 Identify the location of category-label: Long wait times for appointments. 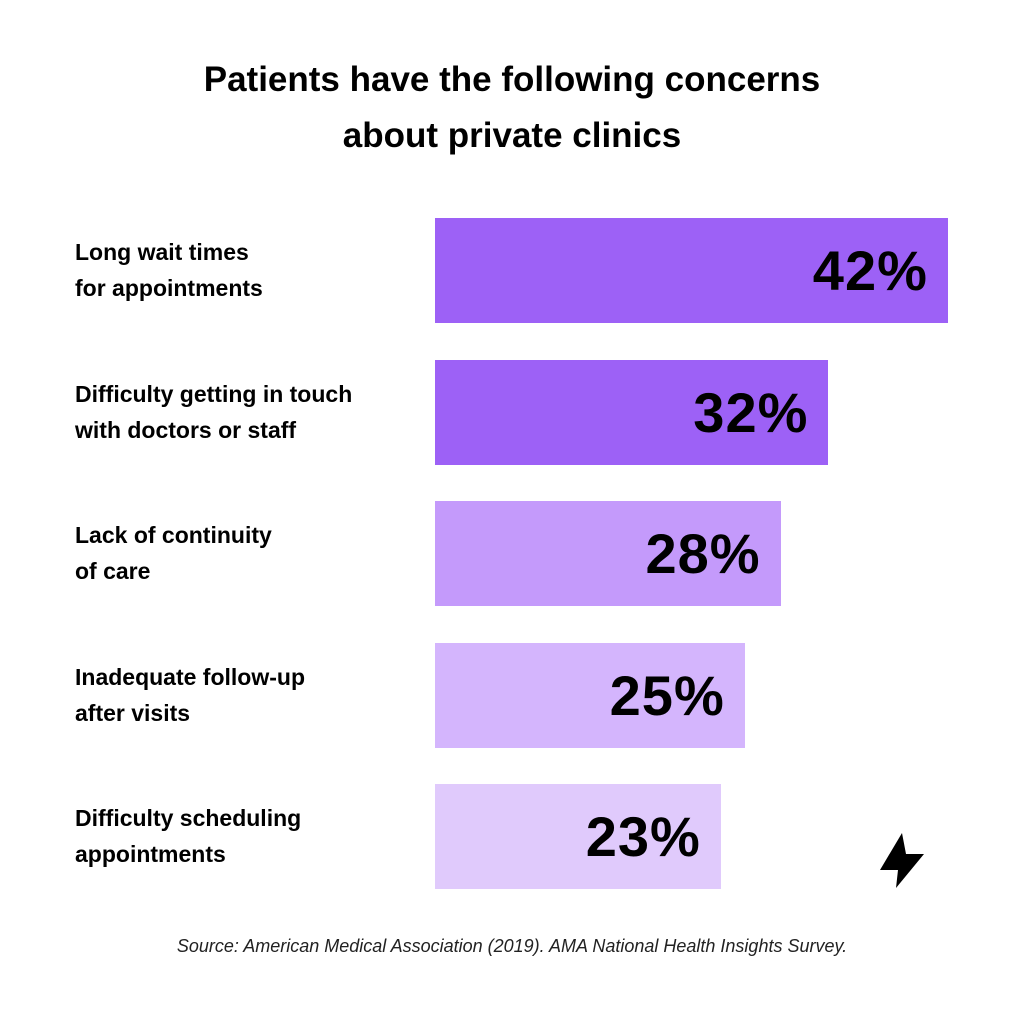
(169, 270).